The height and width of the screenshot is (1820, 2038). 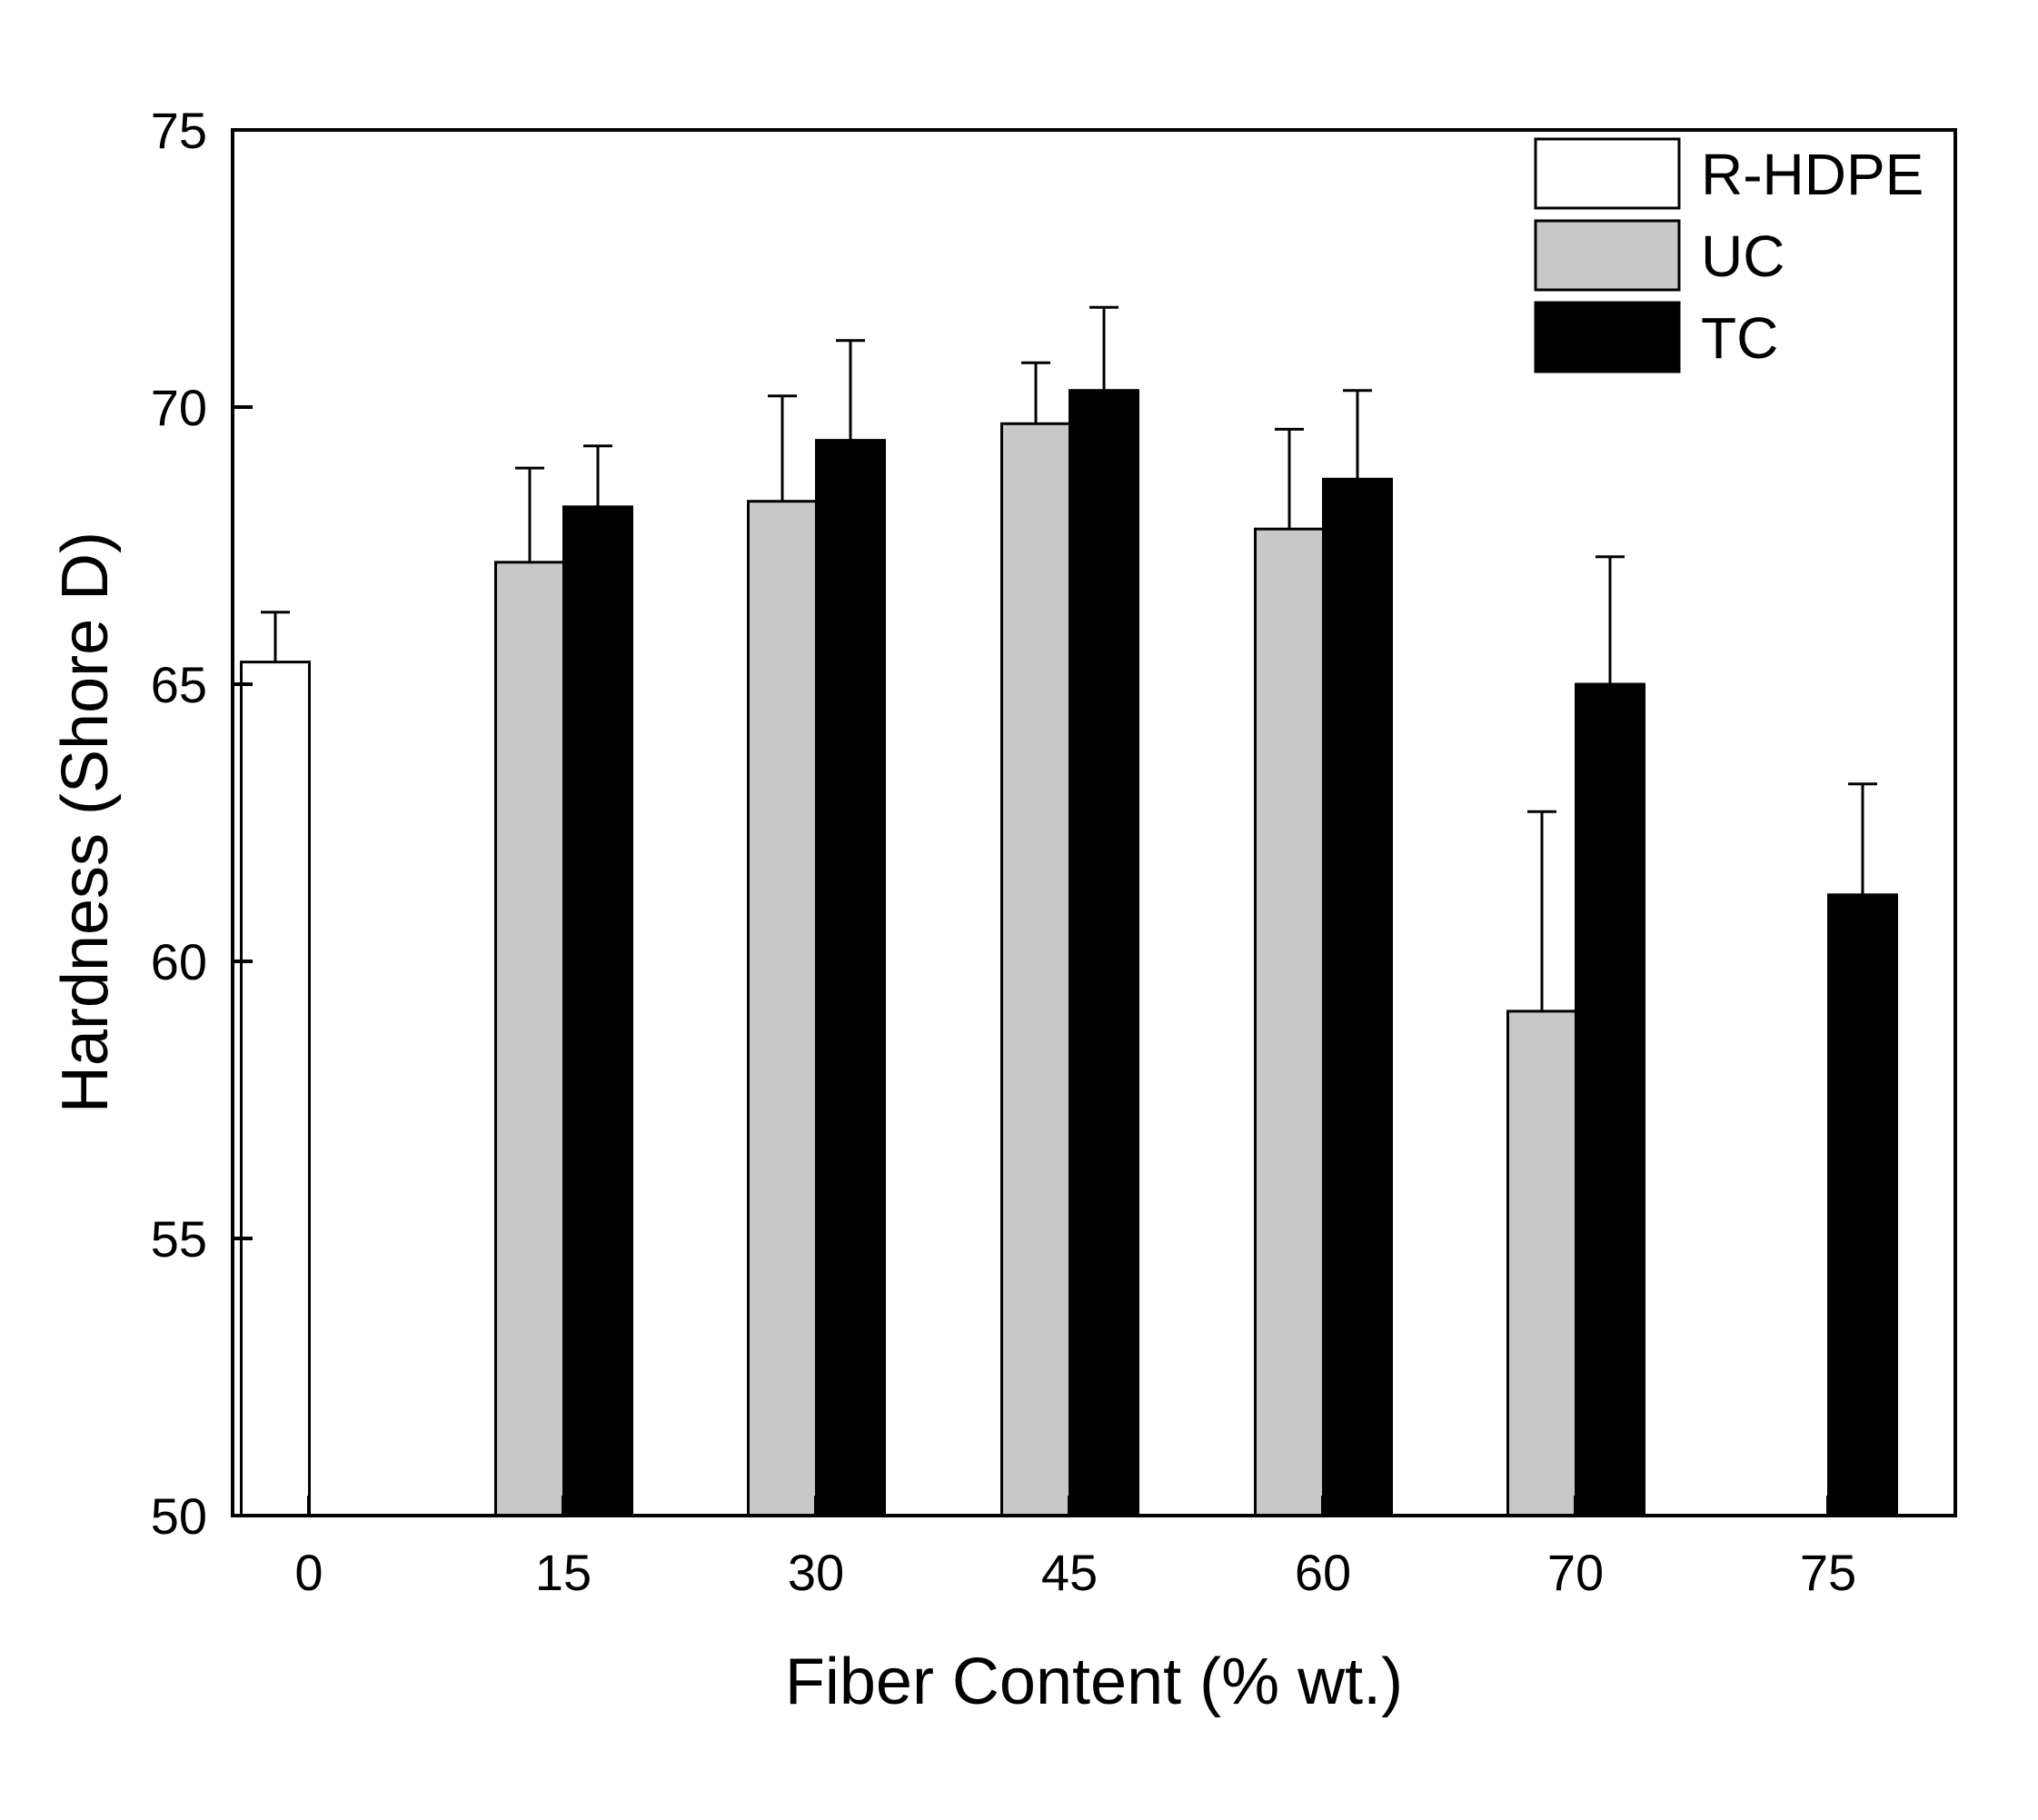 I want to click on x-tick-label-45: 45, so click(x=1069, y=1573).